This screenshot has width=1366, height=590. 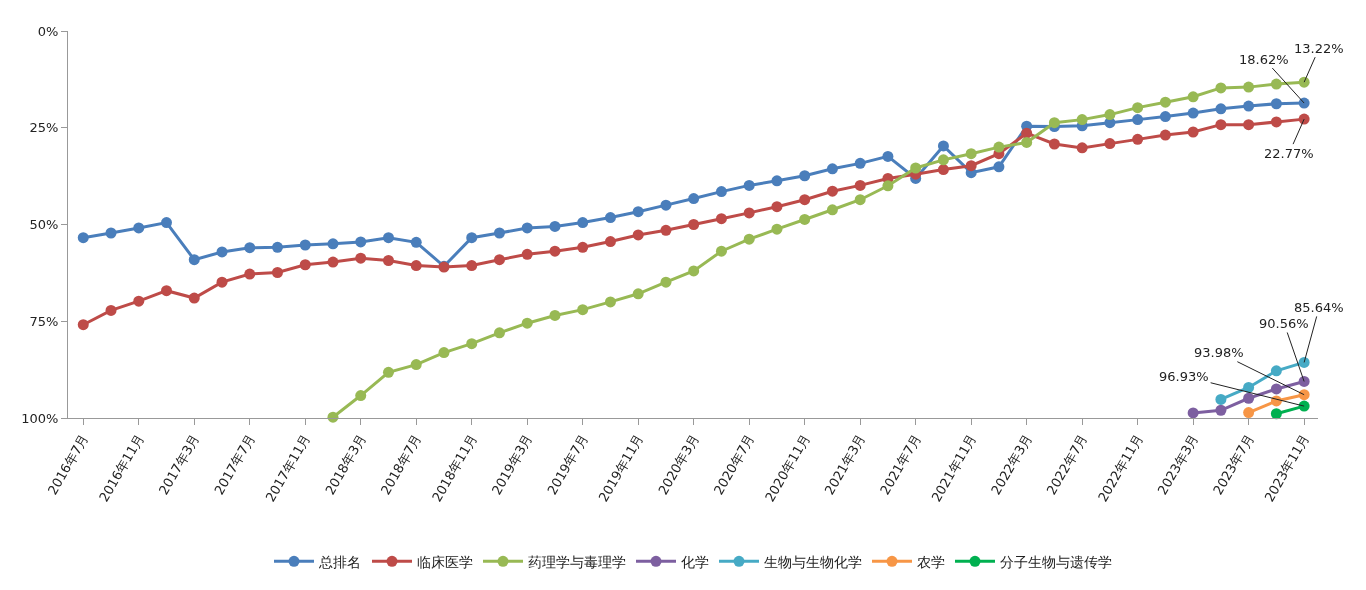 What do you see at coordinates (48, 31) in the screenshot?
I see `y-tick-label: 0%` at bounding box center [48, 31].